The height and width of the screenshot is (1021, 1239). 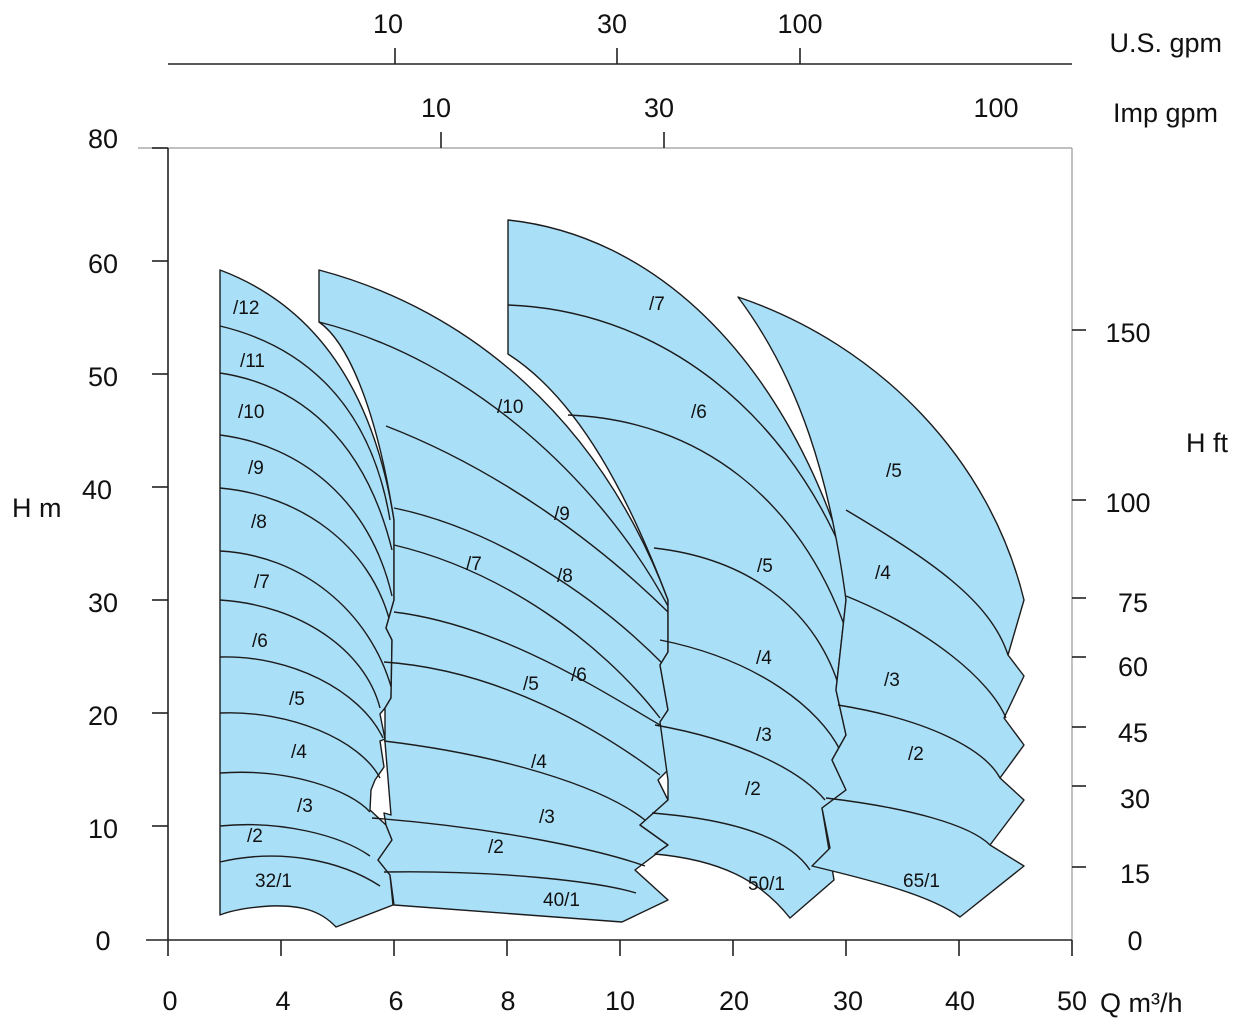 I want to click on y-left-axis-label: H m, so click(x=37, y=508).